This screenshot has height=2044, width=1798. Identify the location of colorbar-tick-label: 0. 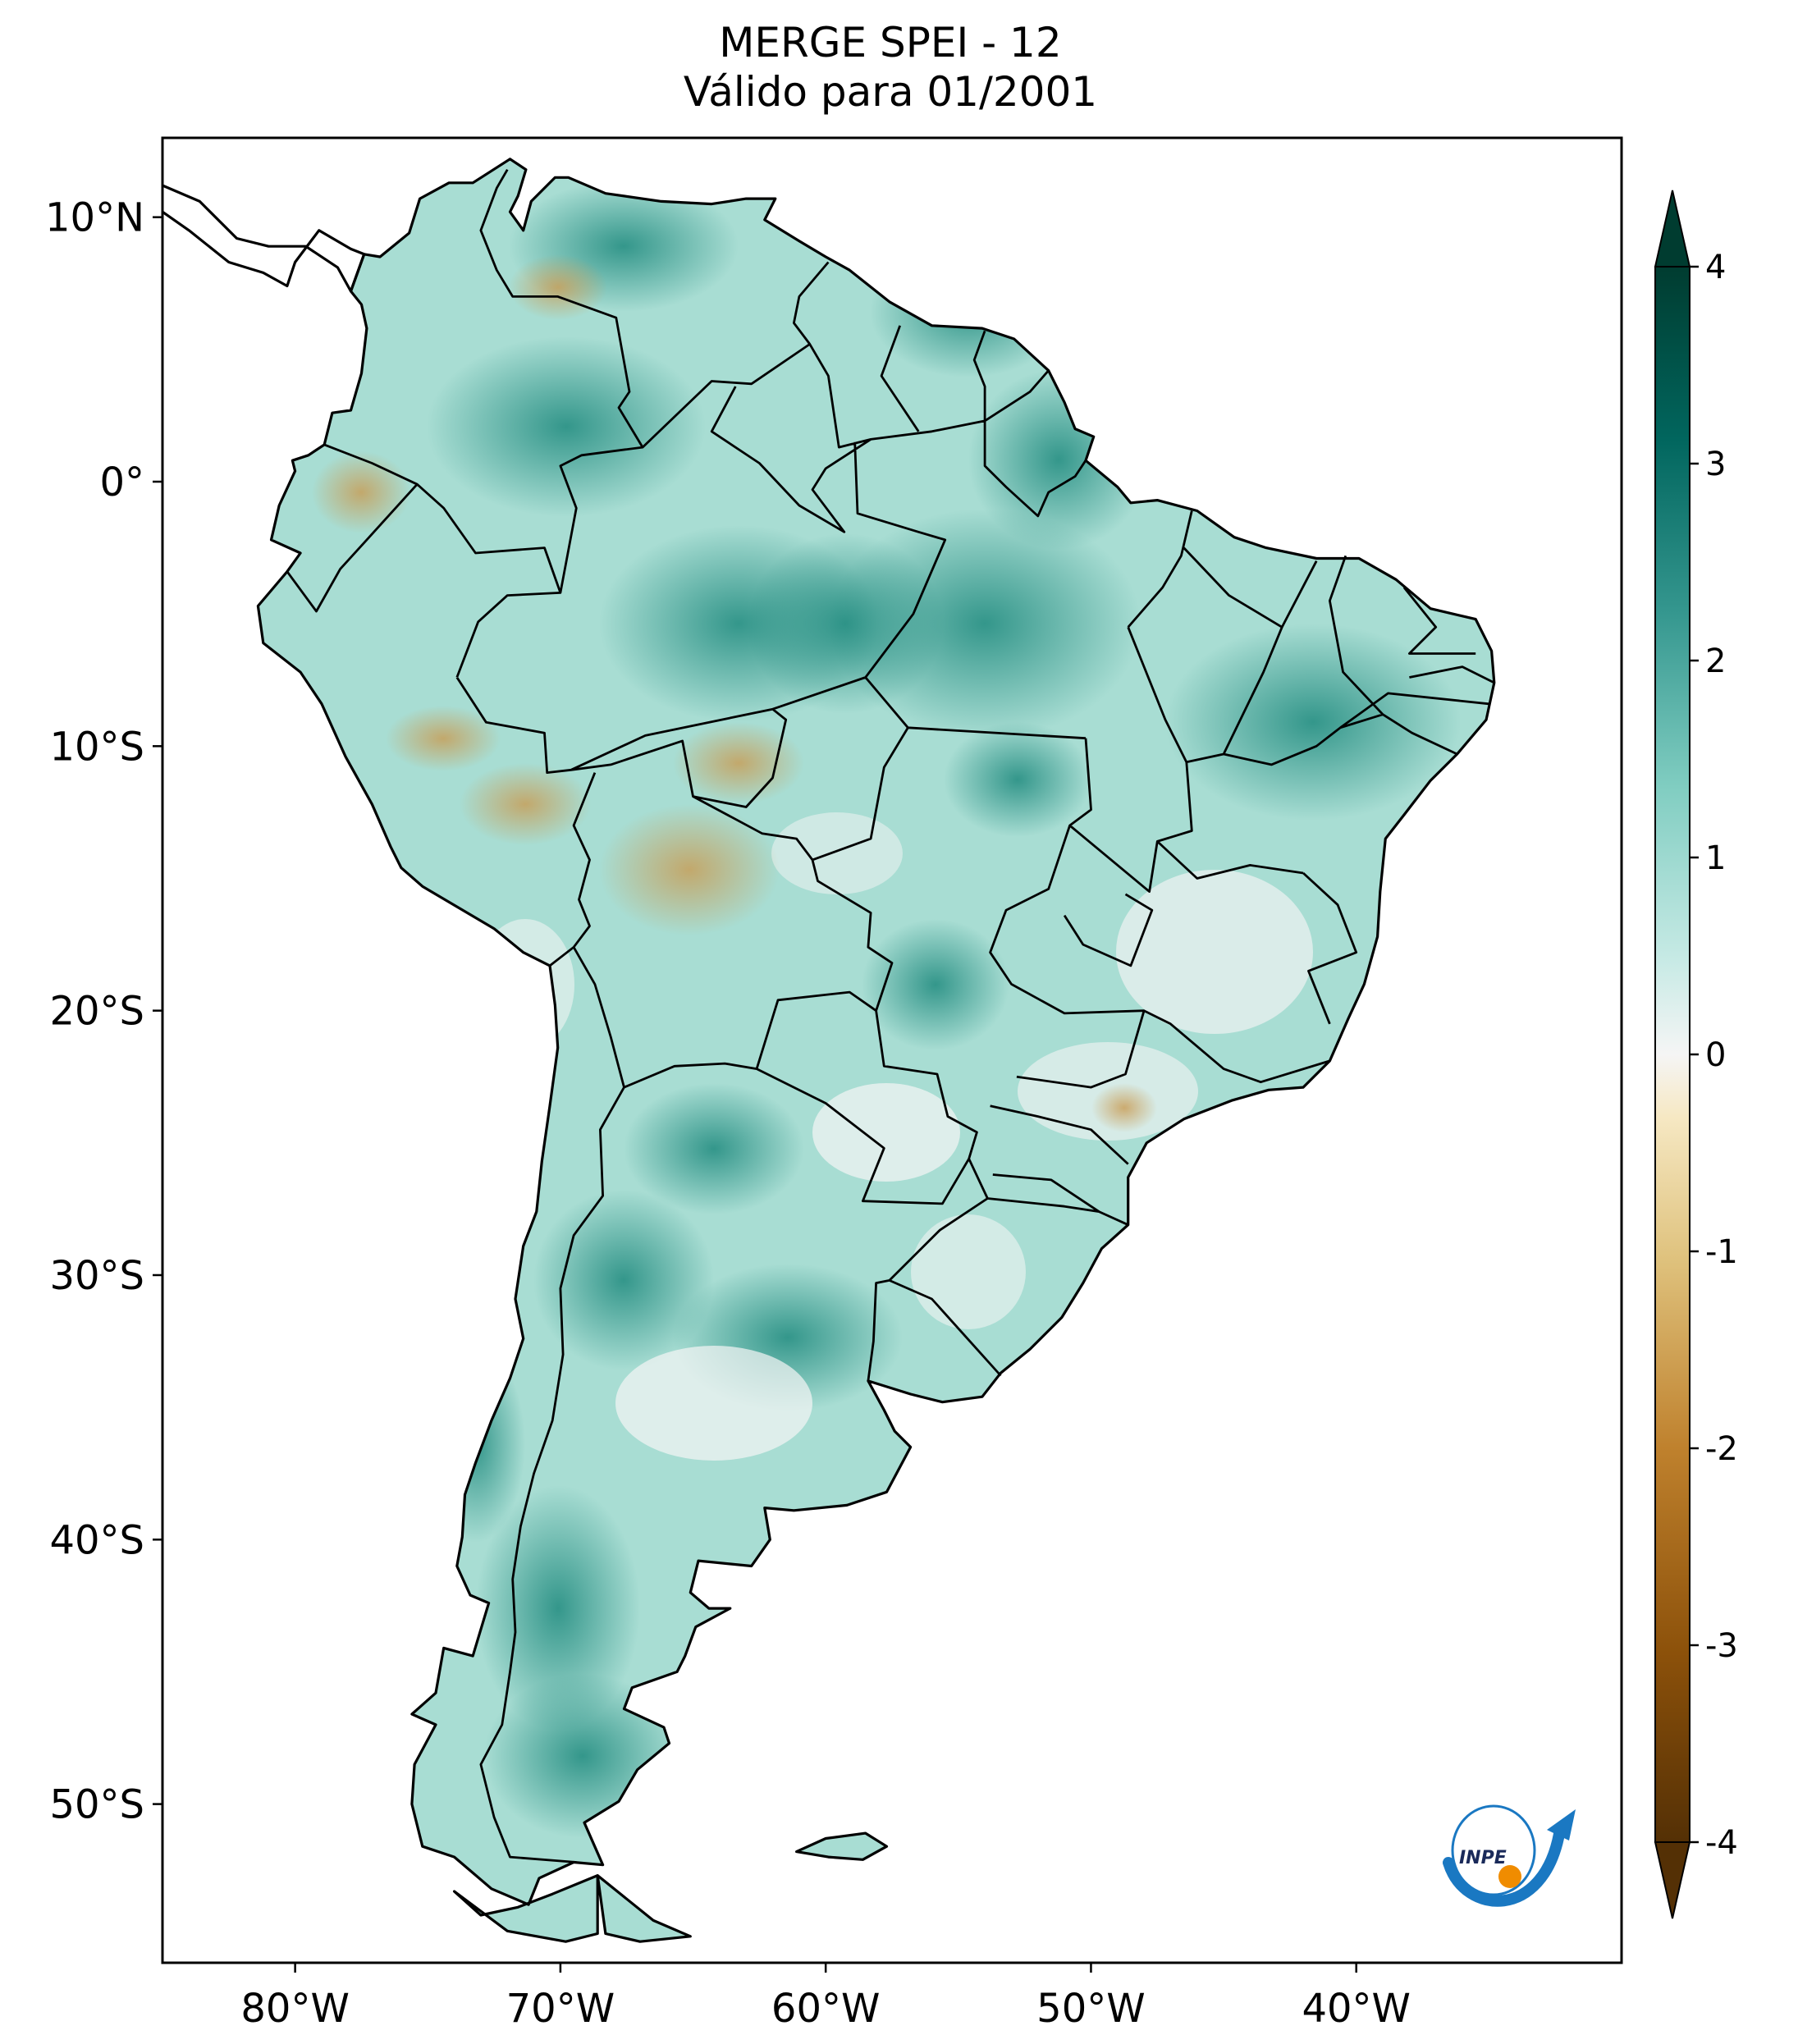
(1715, 1055).